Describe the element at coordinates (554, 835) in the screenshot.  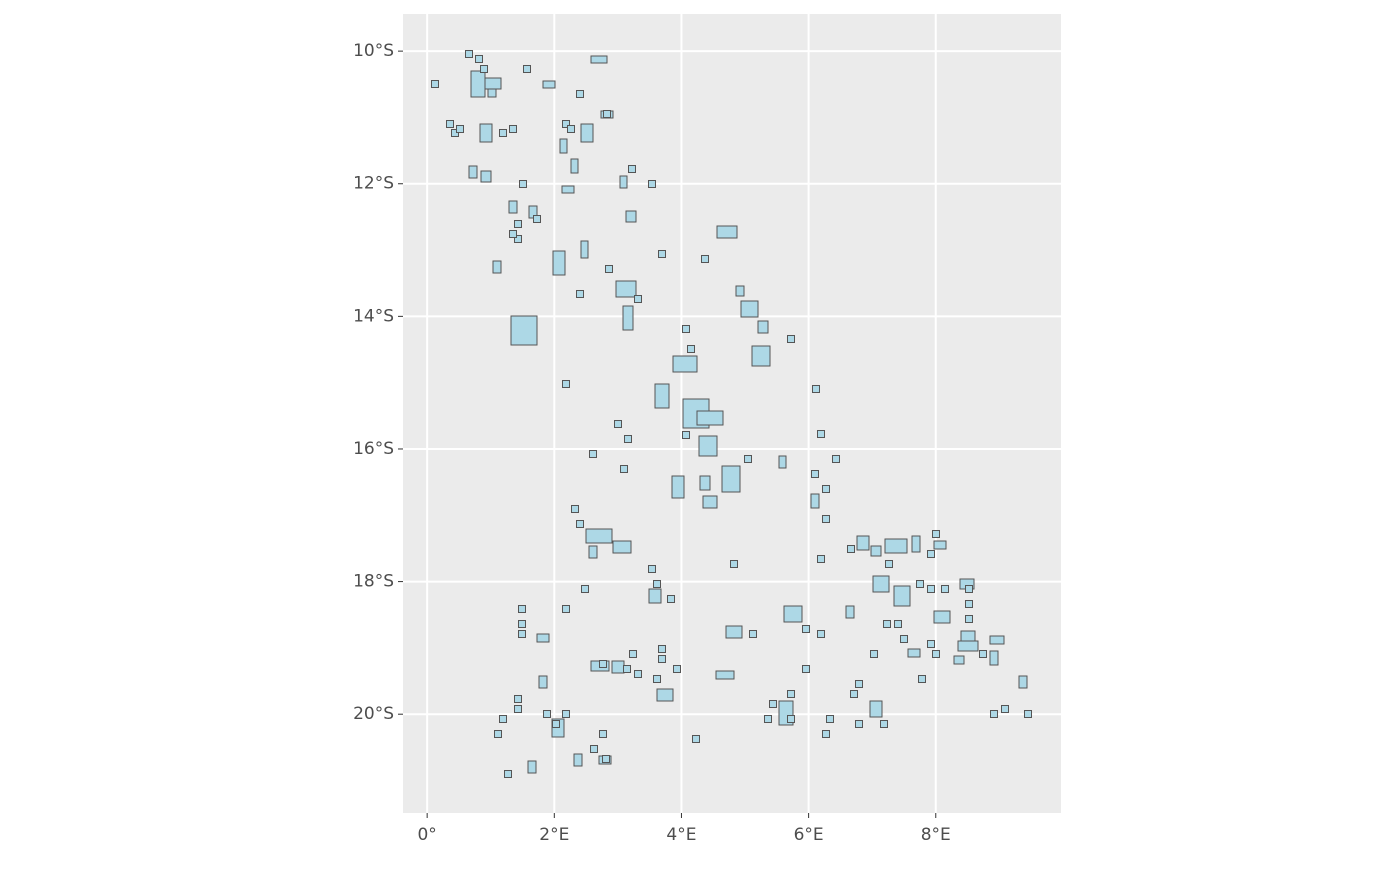
I see `x-tick-label: 2°E` at that location.